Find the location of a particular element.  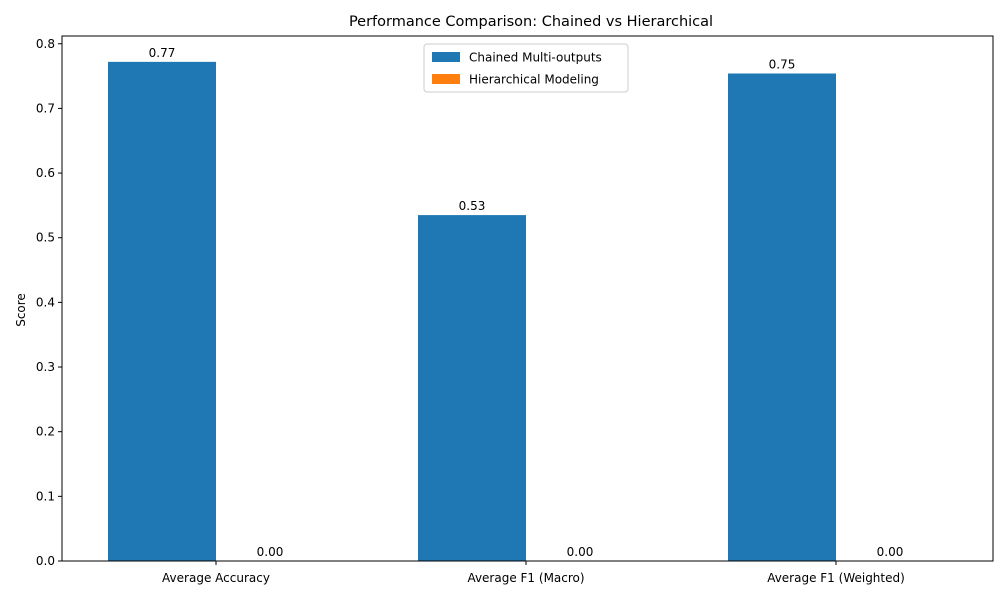

y-tick-label: 0.0 is located at coordinates (45, 561).